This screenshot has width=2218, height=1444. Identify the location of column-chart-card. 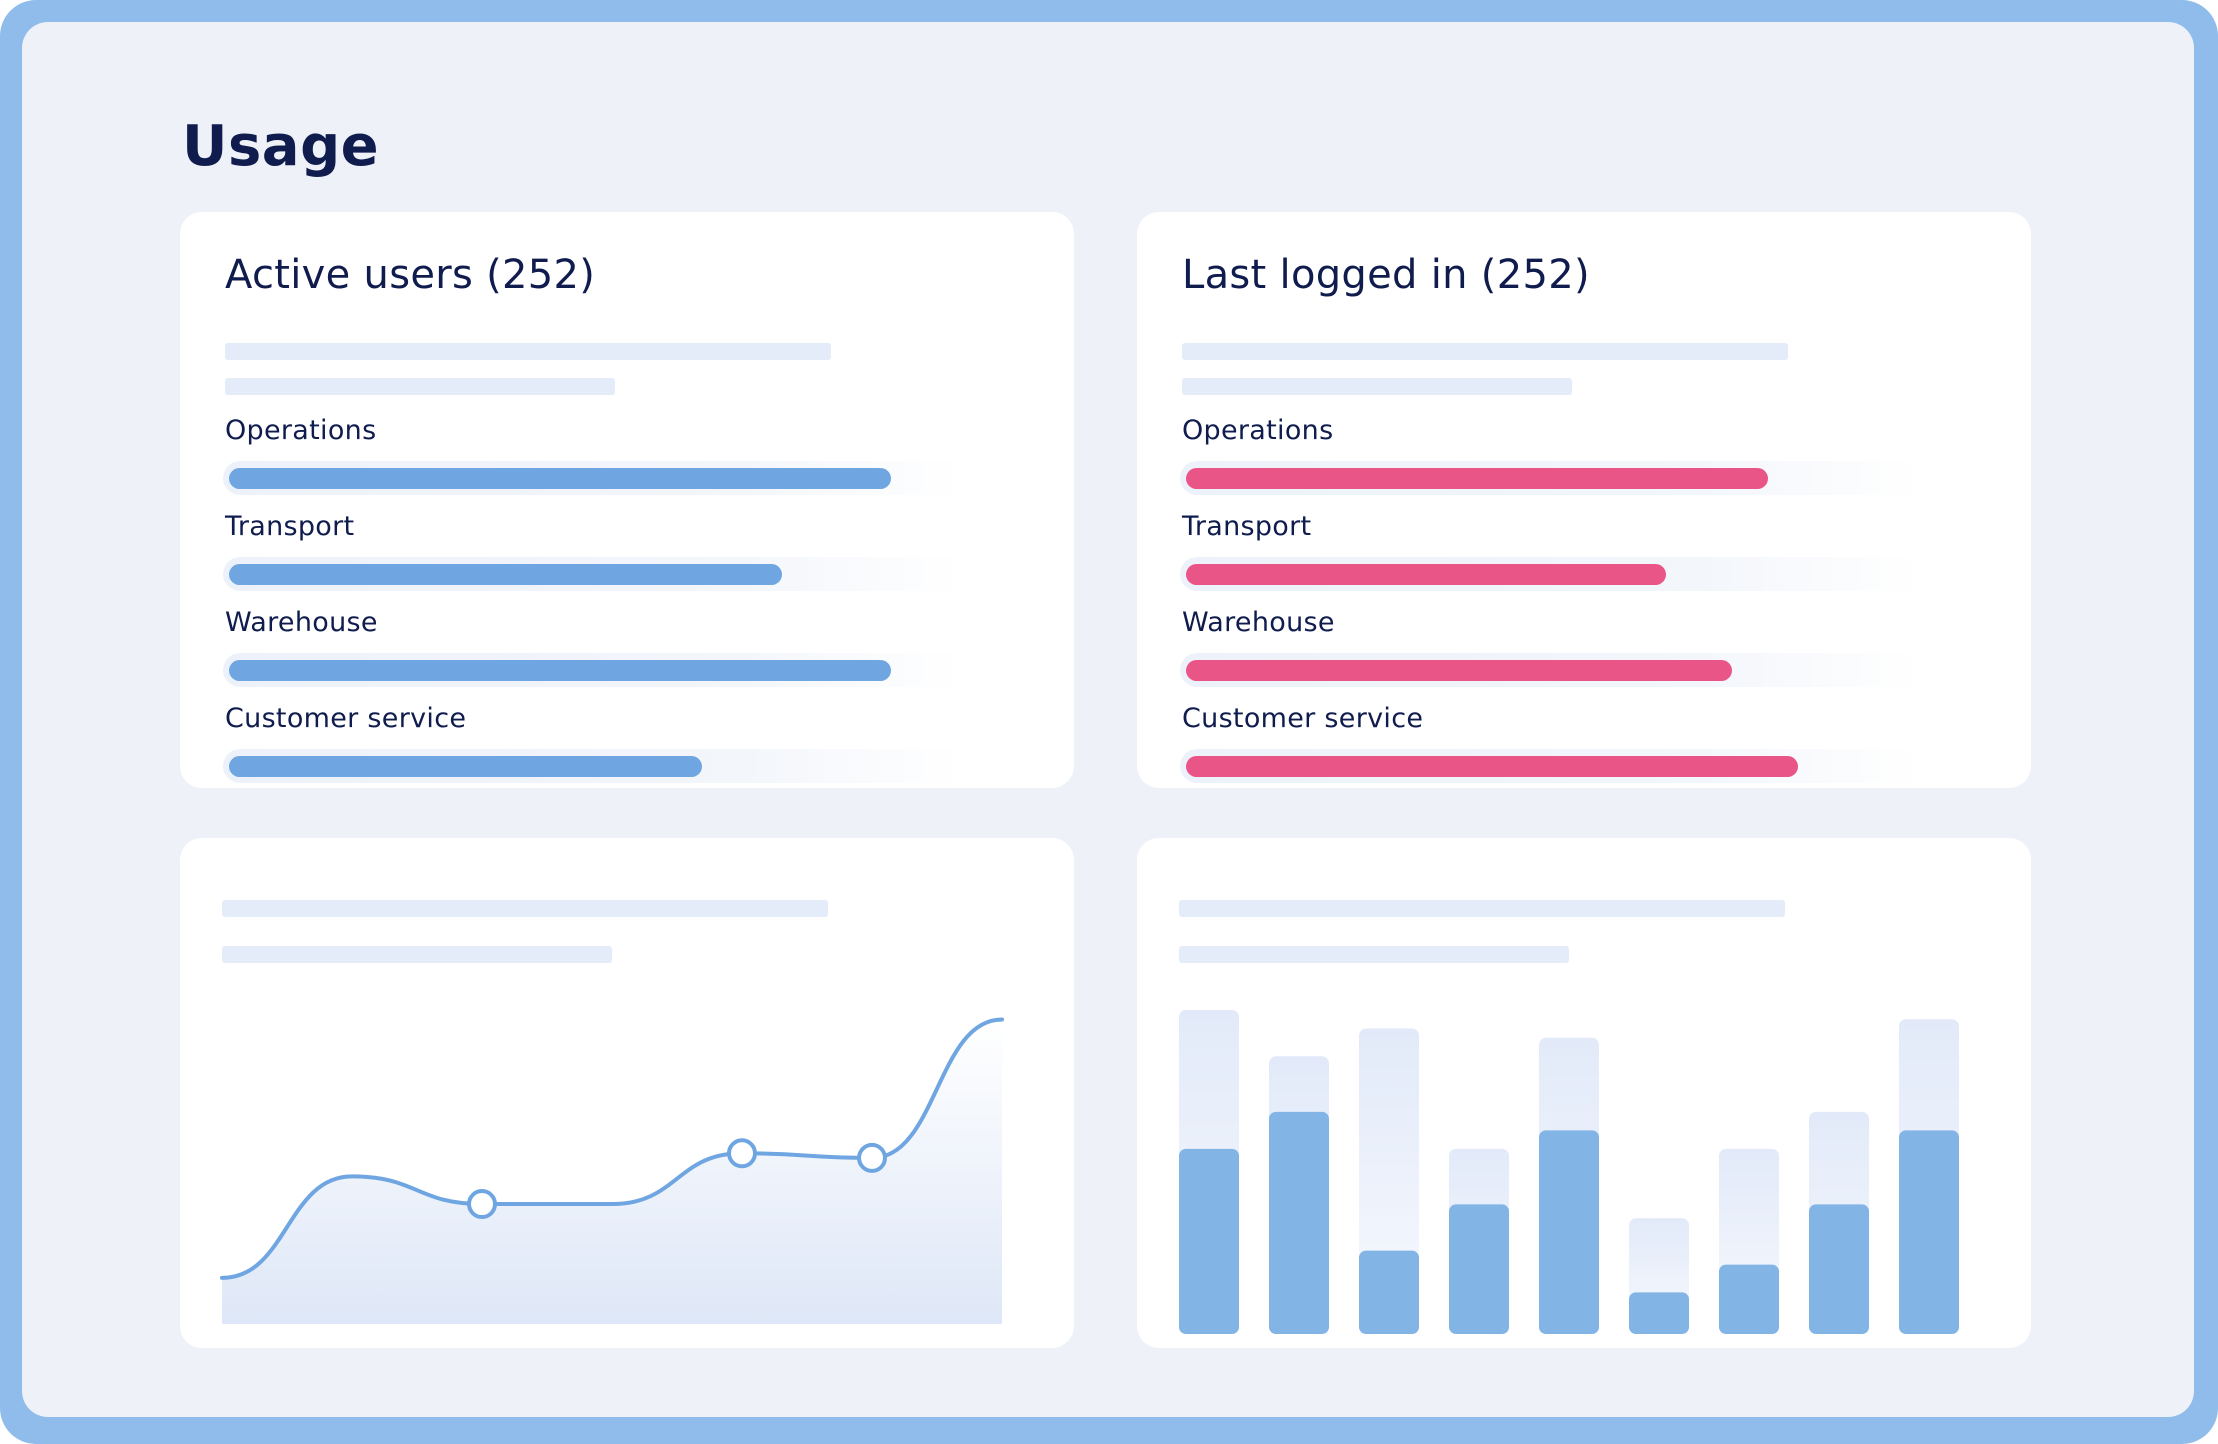
(1584, 1093).